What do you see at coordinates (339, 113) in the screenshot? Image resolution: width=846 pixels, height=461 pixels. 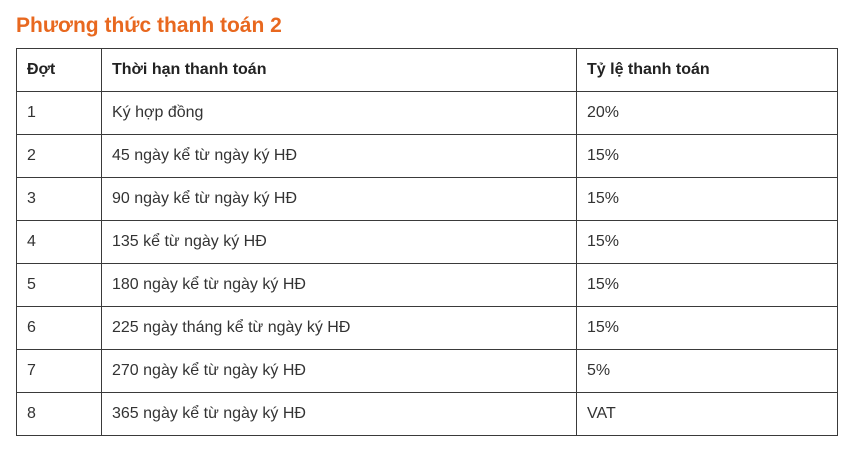 I see `term-cell: Ký hợp đồng` at bounding box center [339, 113].